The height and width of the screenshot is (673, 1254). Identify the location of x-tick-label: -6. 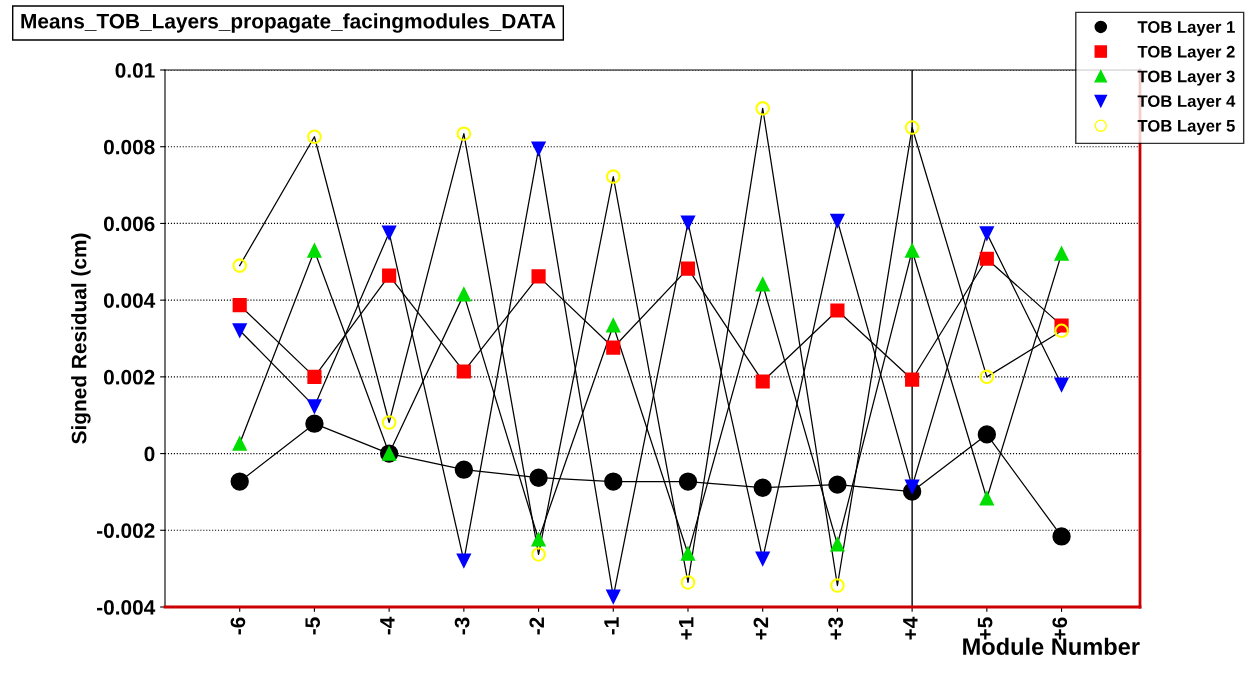
(238, 626).